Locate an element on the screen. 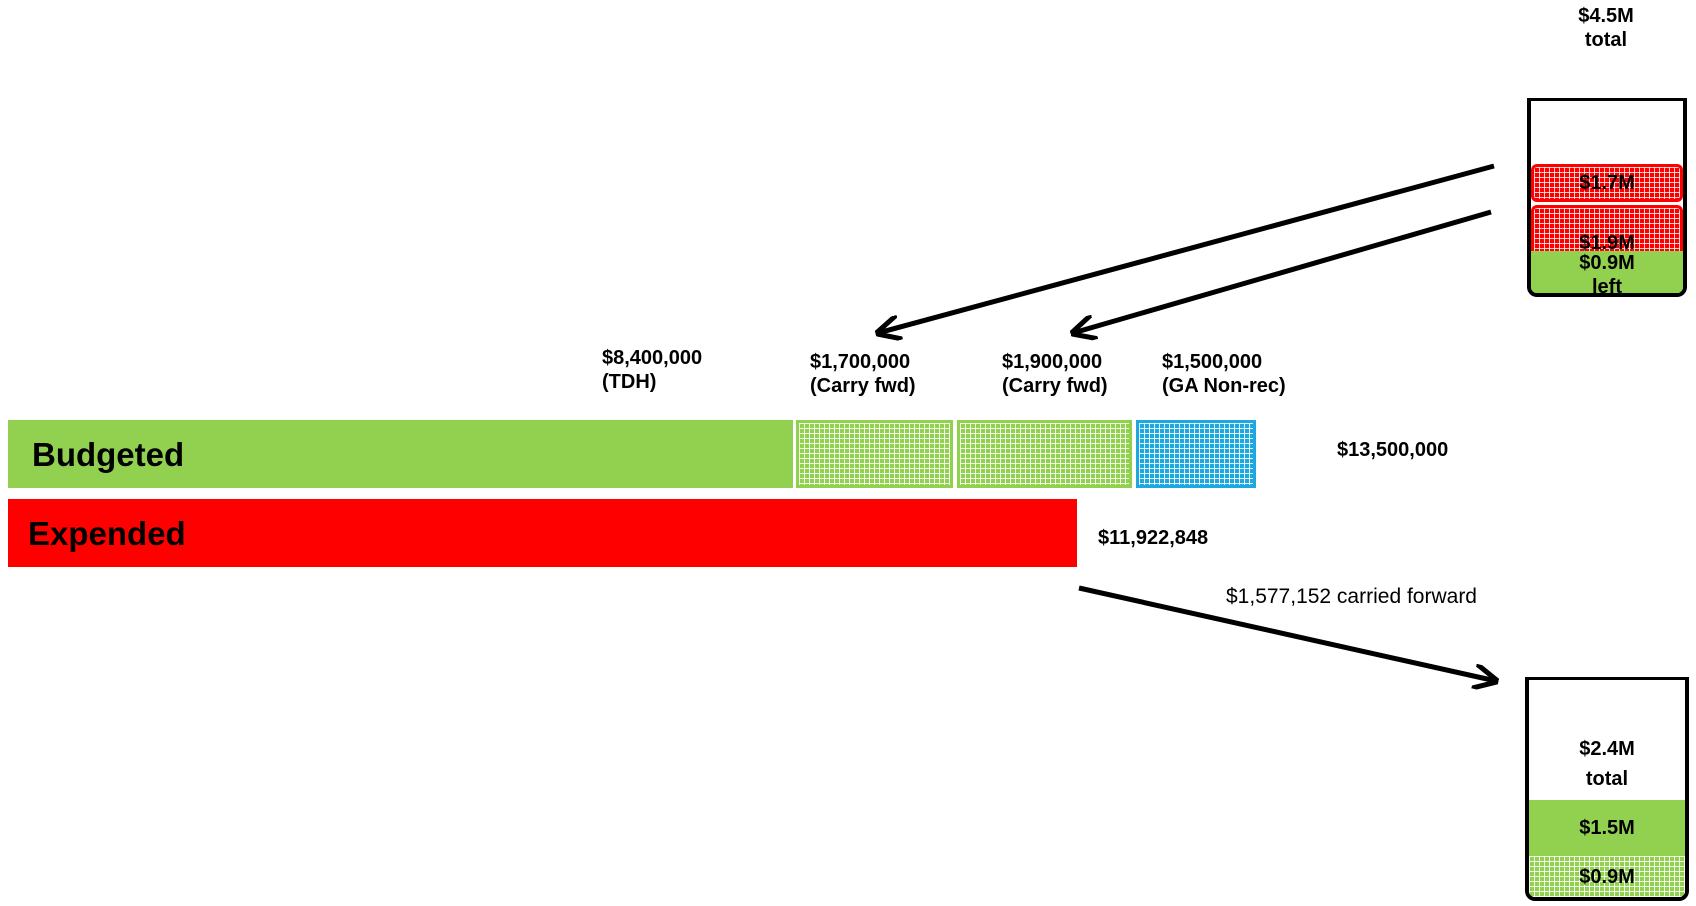  top-jar-segment-3-word: left is located at coordinates (1607, 286).